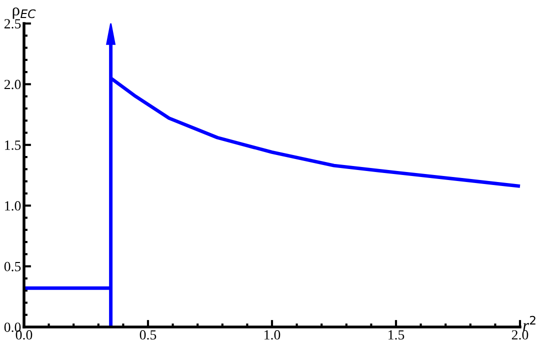 The width and height of the screenshot is (545, 348). Describe the element at coordinates (148, 335) in the screenshot. I see `x-tick-label: 0.5` at that location.